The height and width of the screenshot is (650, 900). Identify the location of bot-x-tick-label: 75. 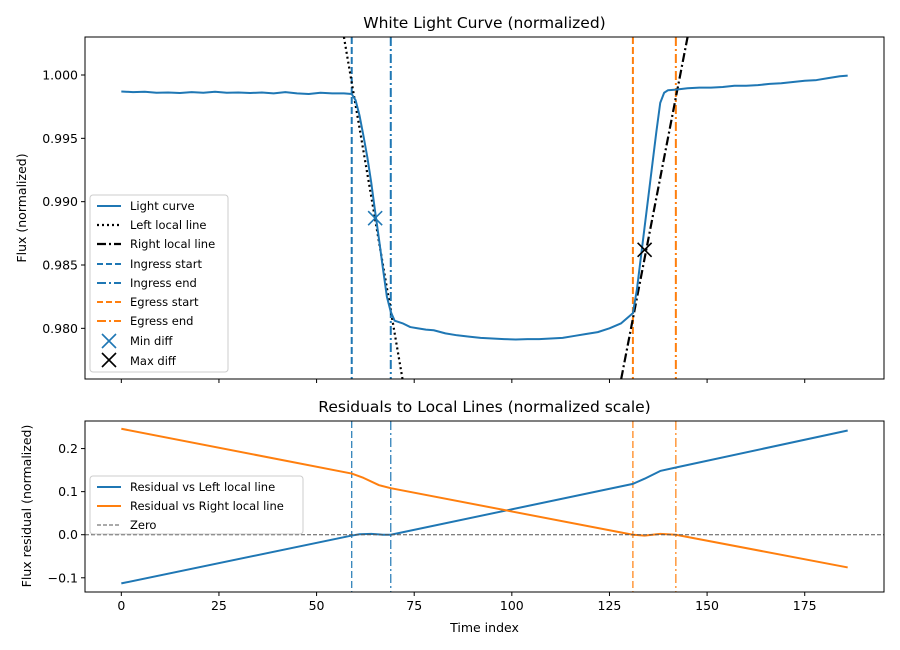
(414, 605).